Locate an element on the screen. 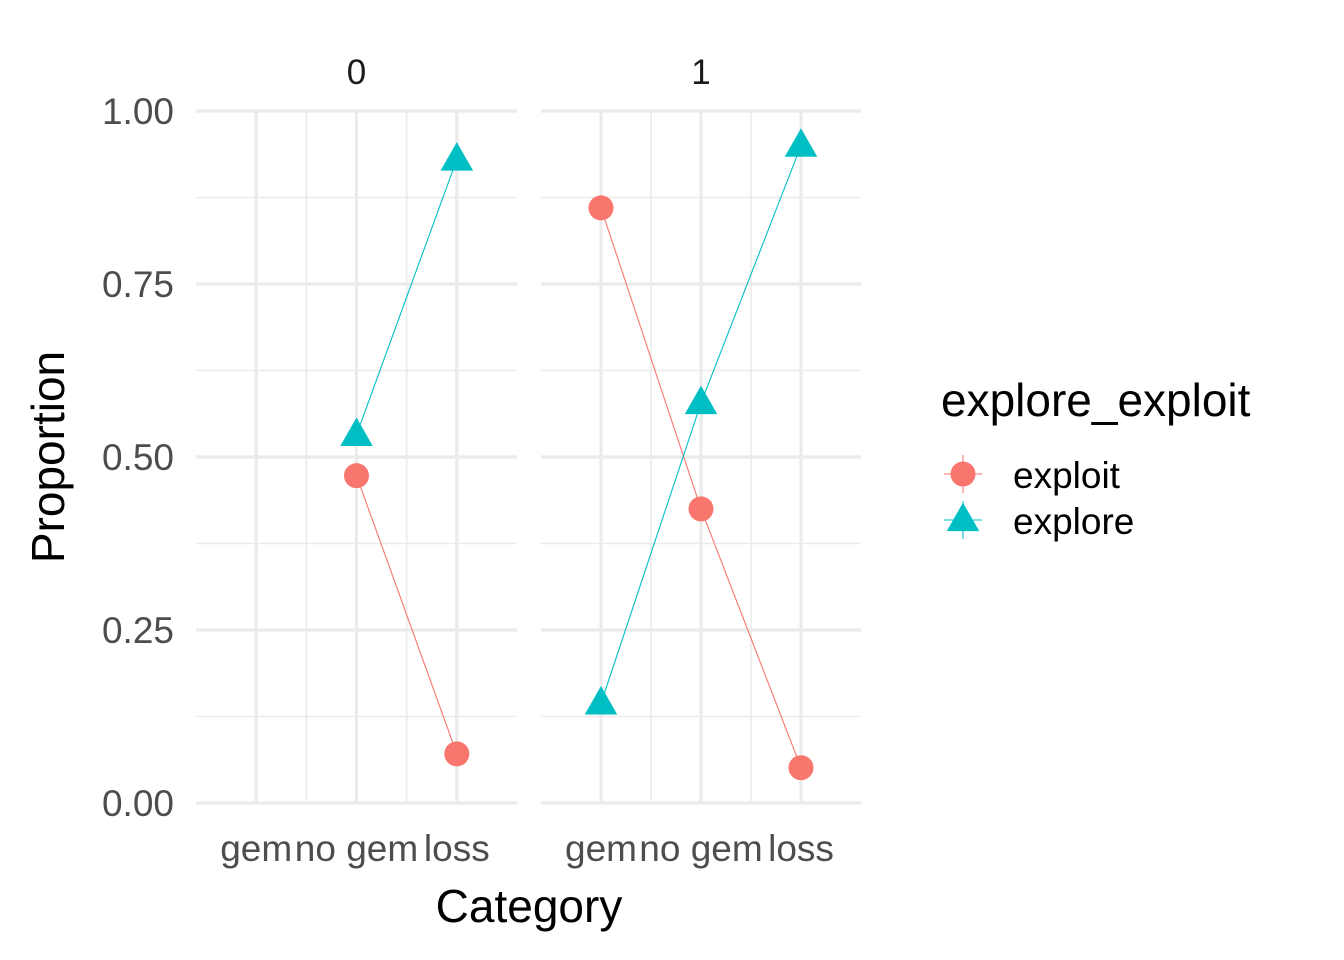 The height and width of the screenshot is (960, 1344). legend-label-explore: explore is located at coordinates (1073, 521).